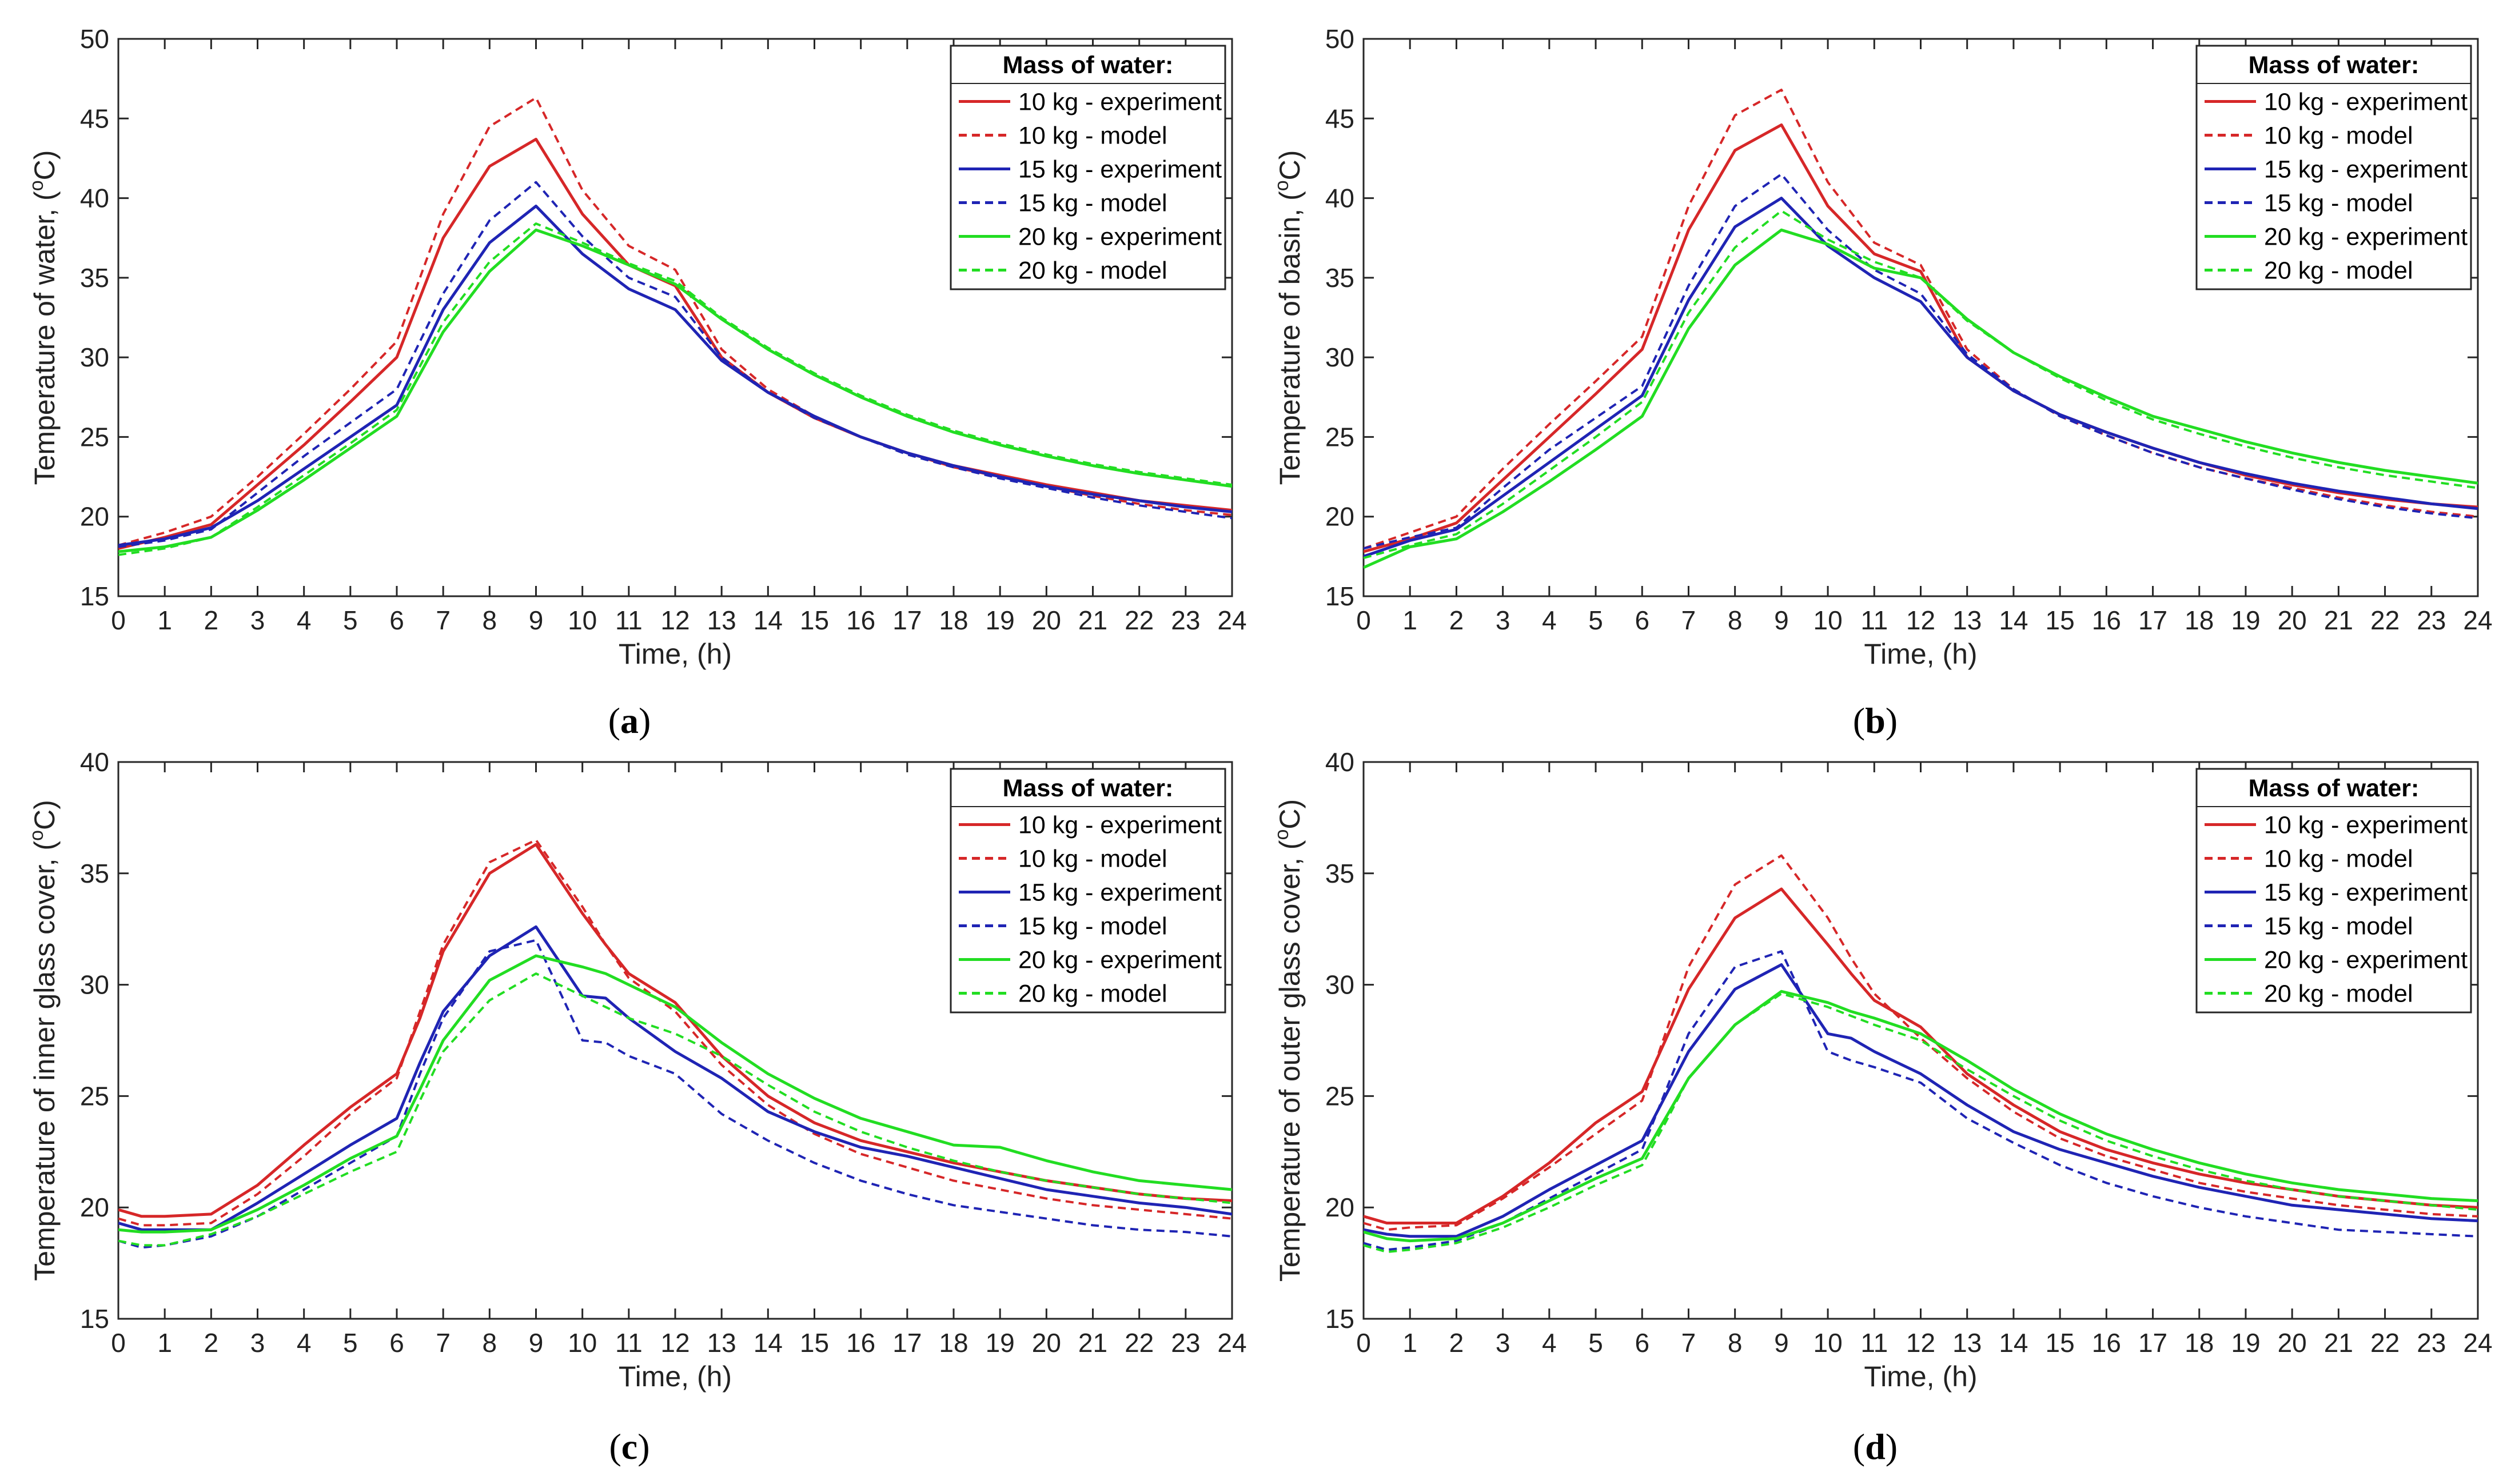 The image size is (2511, 1484). What do you see at coordinates (1735, 620) in the screenshot?
I see `x-tick-label: 8` at bounding box center [1735, 620].